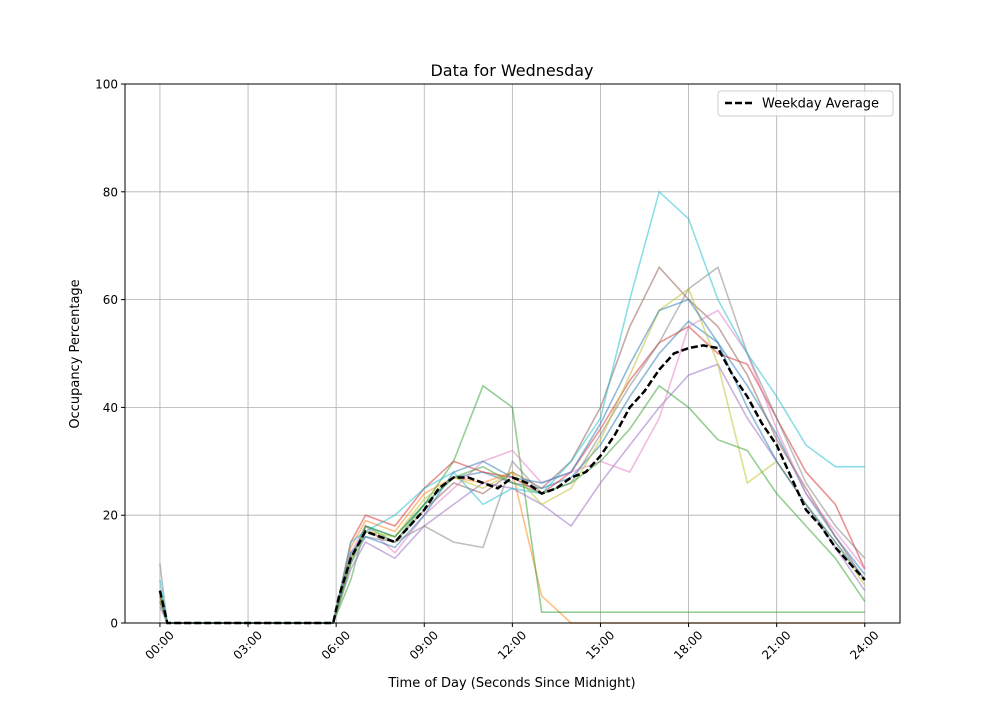  Describe the element at coordinates (110, 516) in the screenshot. I see `y-tick-label: 20` at that location.